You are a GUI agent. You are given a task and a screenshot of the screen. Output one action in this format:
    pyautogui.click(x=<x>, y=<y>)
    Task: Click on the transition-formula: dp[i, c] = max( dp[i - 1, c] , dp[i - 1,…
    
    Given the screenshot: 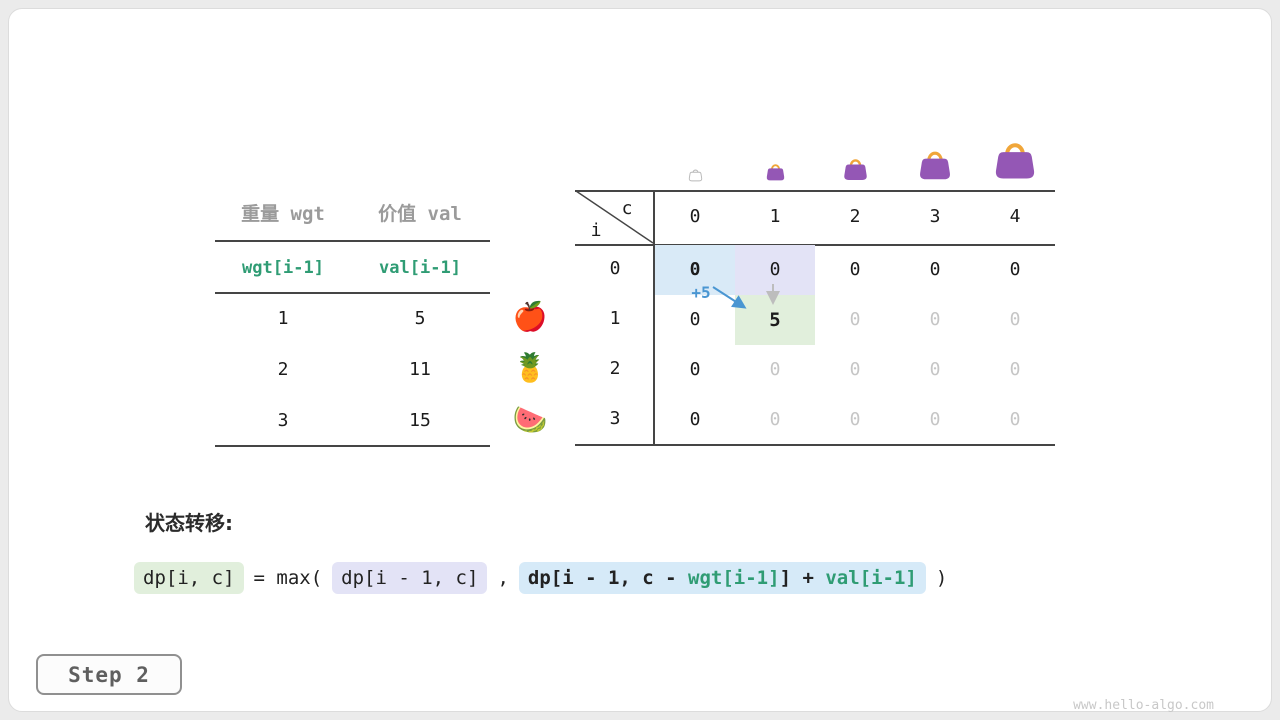 What is the action you would take?
    pyautogui.click(x=540, y=578)
    